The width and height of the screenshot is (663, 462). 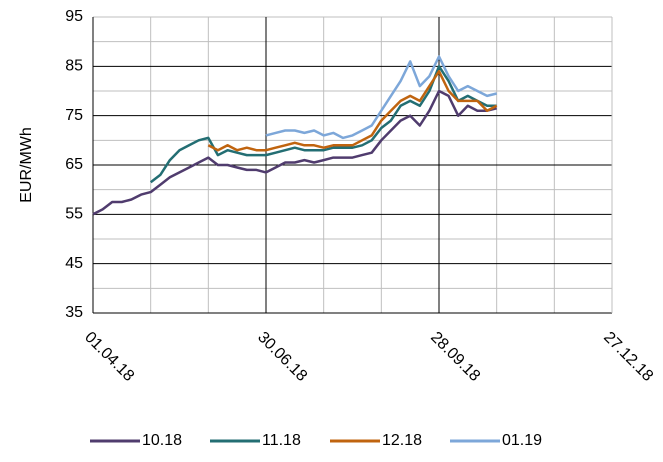 I want to click on y-tick-label: 45, so click(x=74, y=263).